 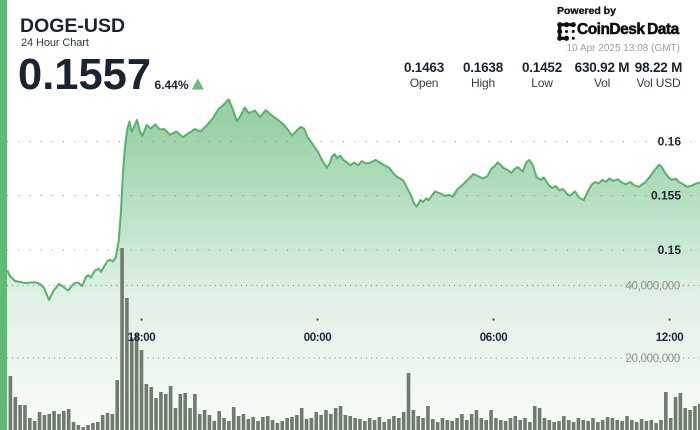 What do you see at coordinates (670, 142) in the screenshot?
I see `svg-text: 0.16` at bounding box center [670, 142].